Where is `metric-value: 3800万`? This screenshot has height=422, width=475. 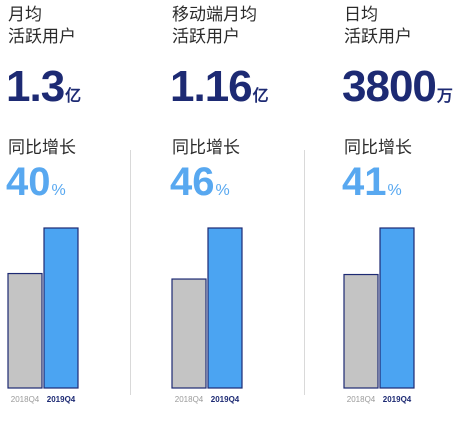 metric-value: 3800万 is located at coordinates (397, 87).